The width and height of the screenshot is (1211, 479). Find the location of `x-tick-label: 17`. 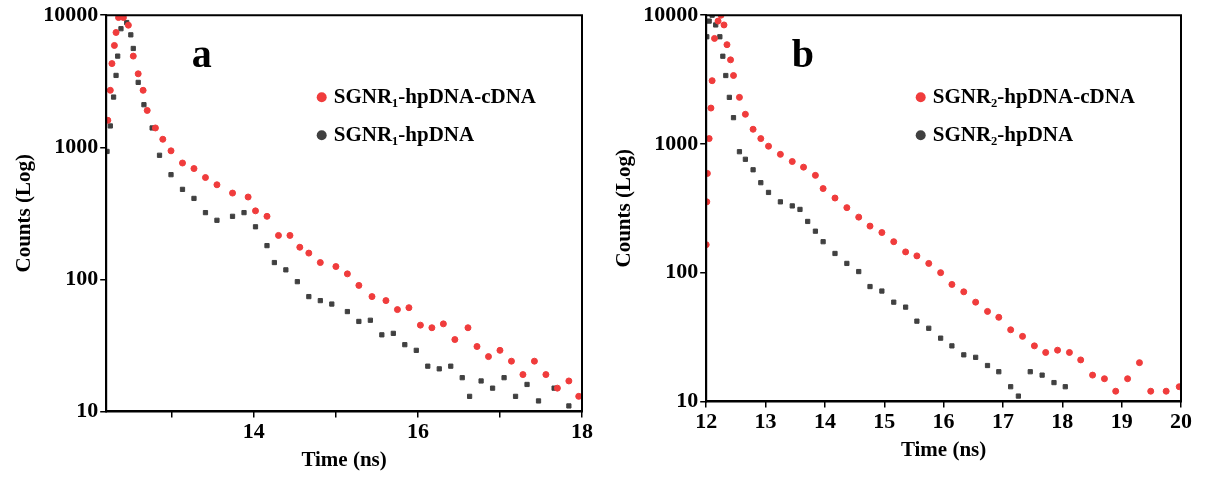

x-tick-label: 17 is located at coordinates (1002, 421).